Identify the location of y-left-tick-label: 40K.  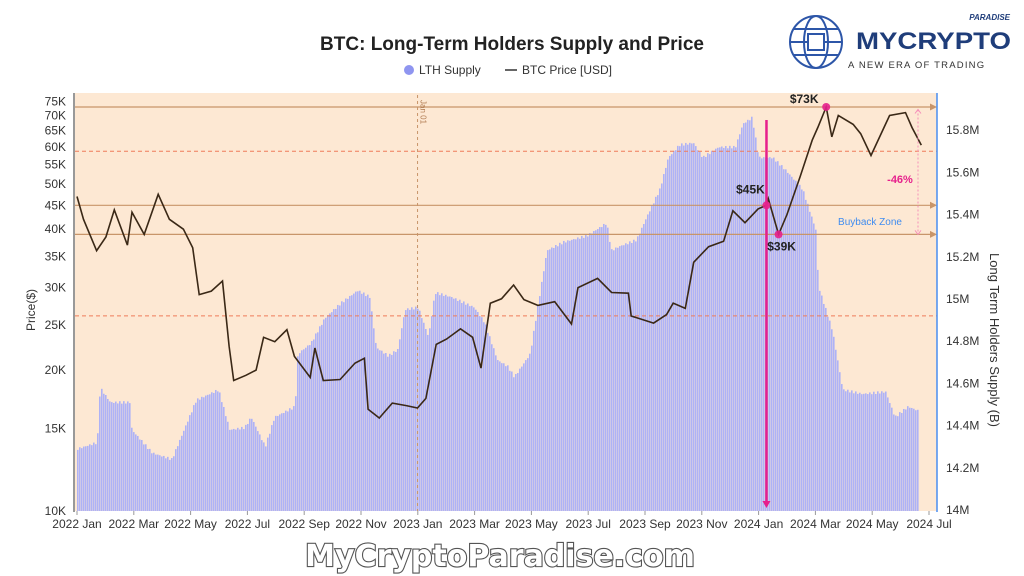
(55, 229).